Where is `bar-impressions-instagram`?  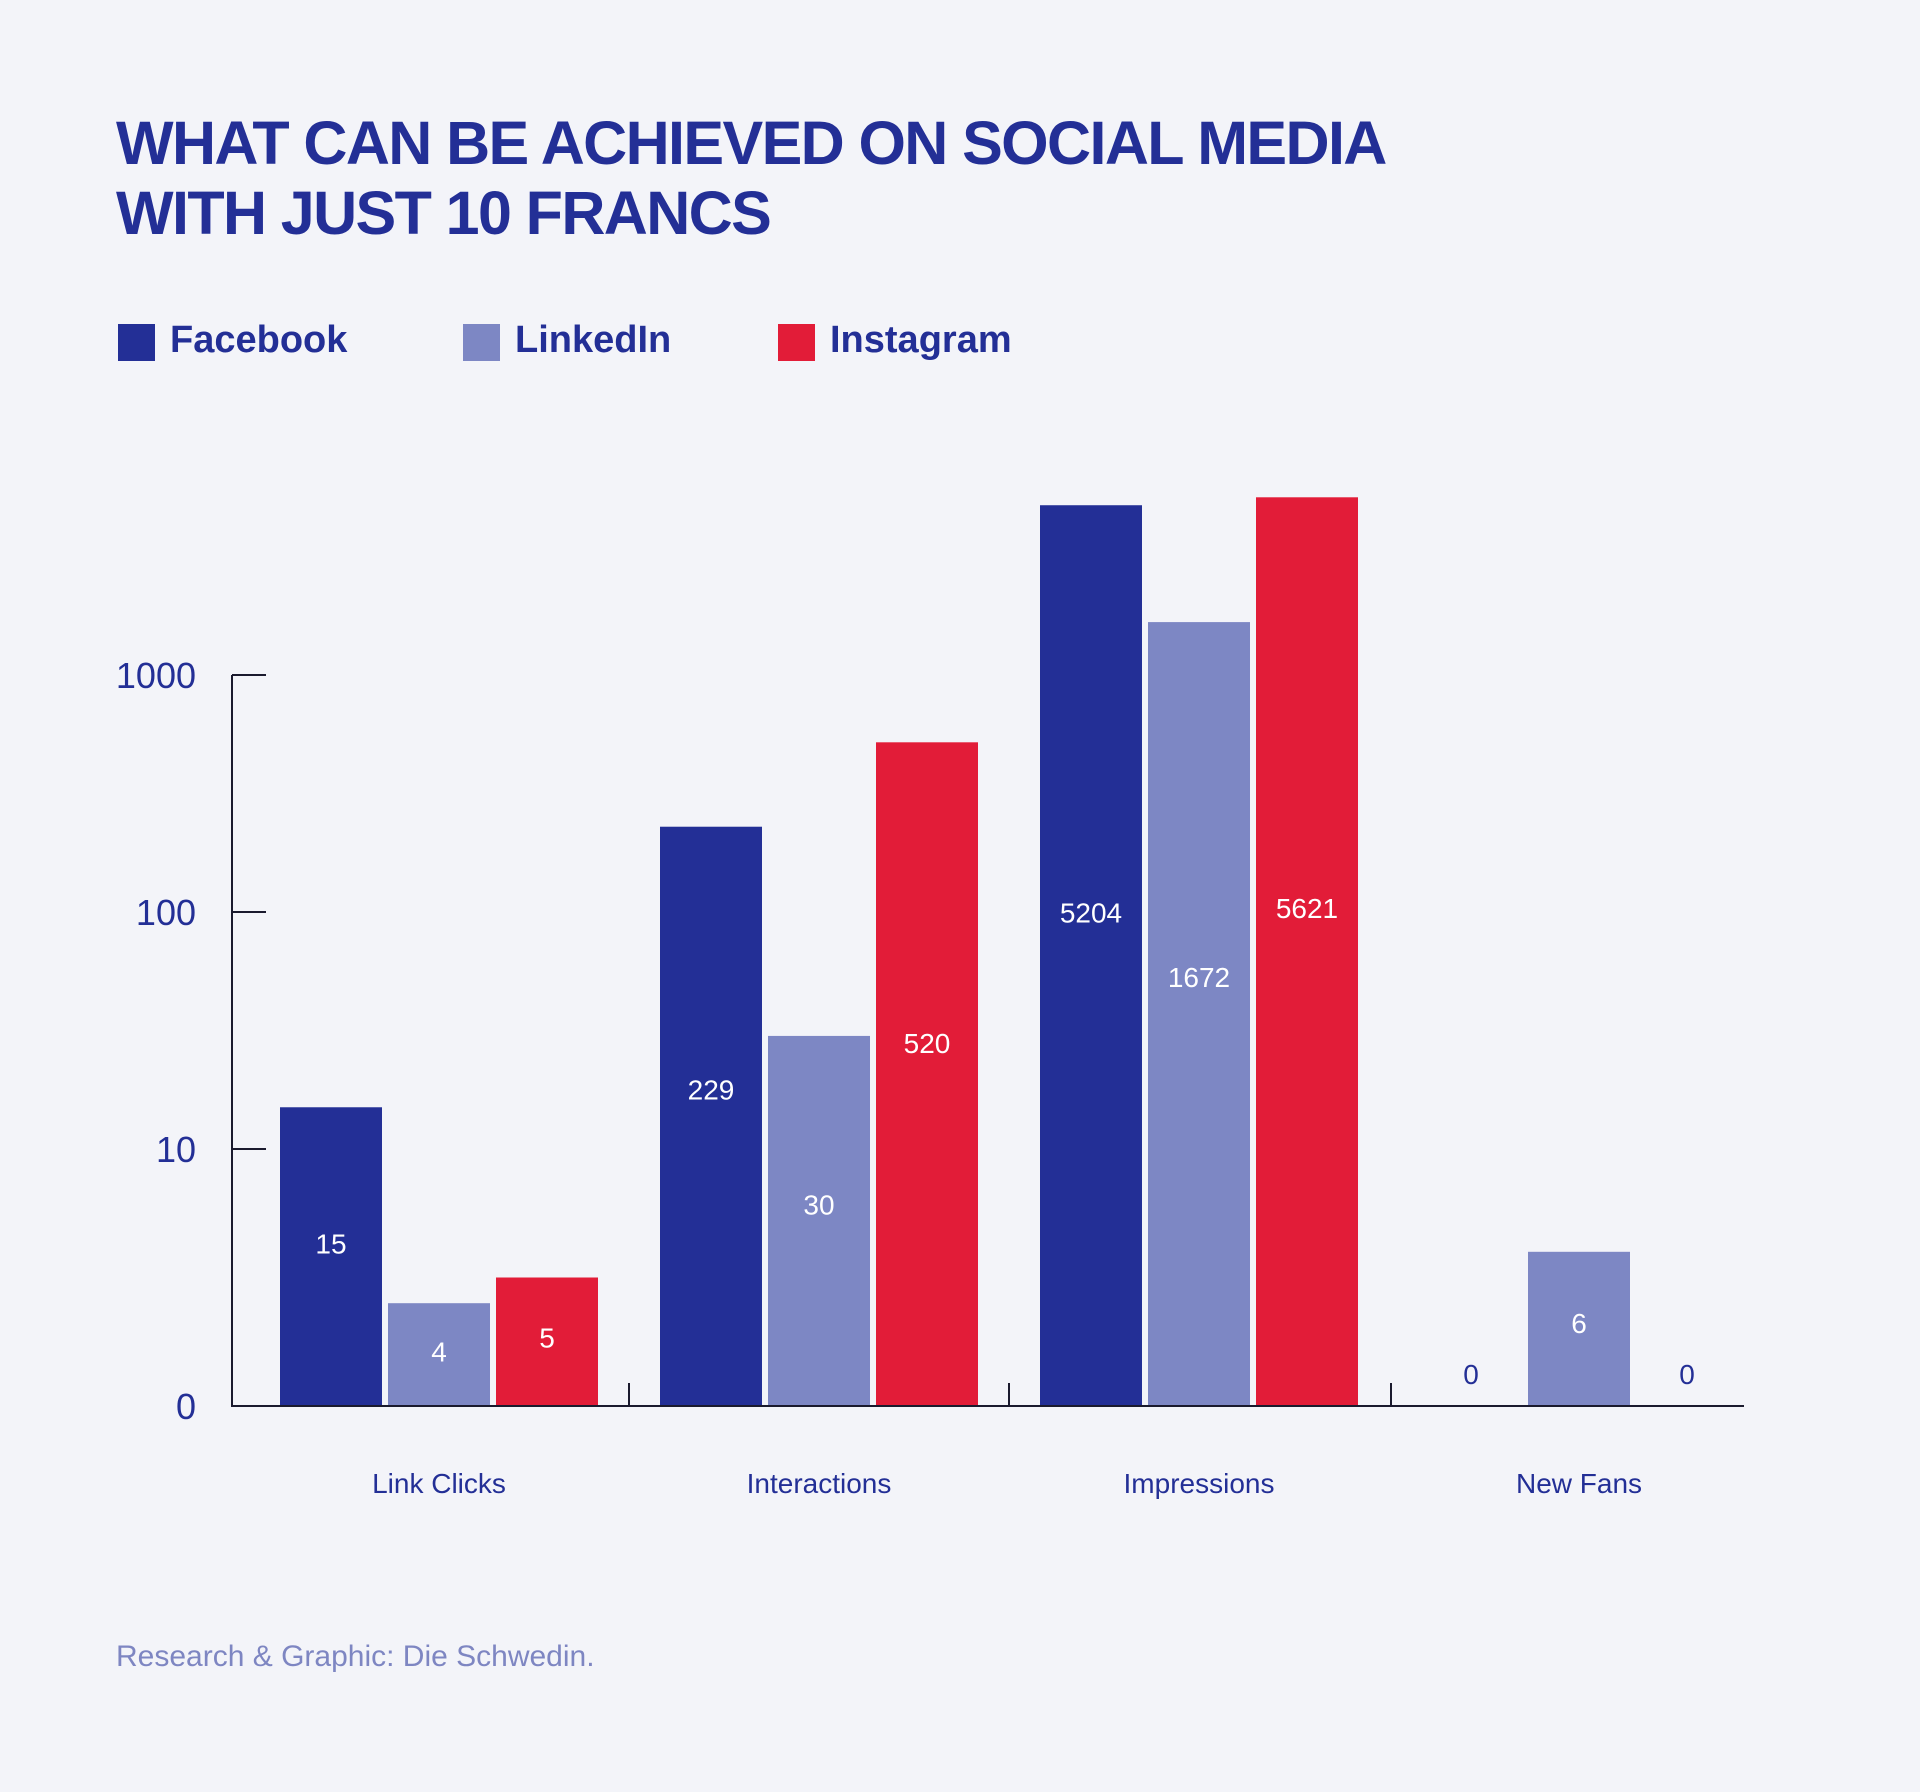
bar-impressions-instagram is located at coordinates (1307, 951).